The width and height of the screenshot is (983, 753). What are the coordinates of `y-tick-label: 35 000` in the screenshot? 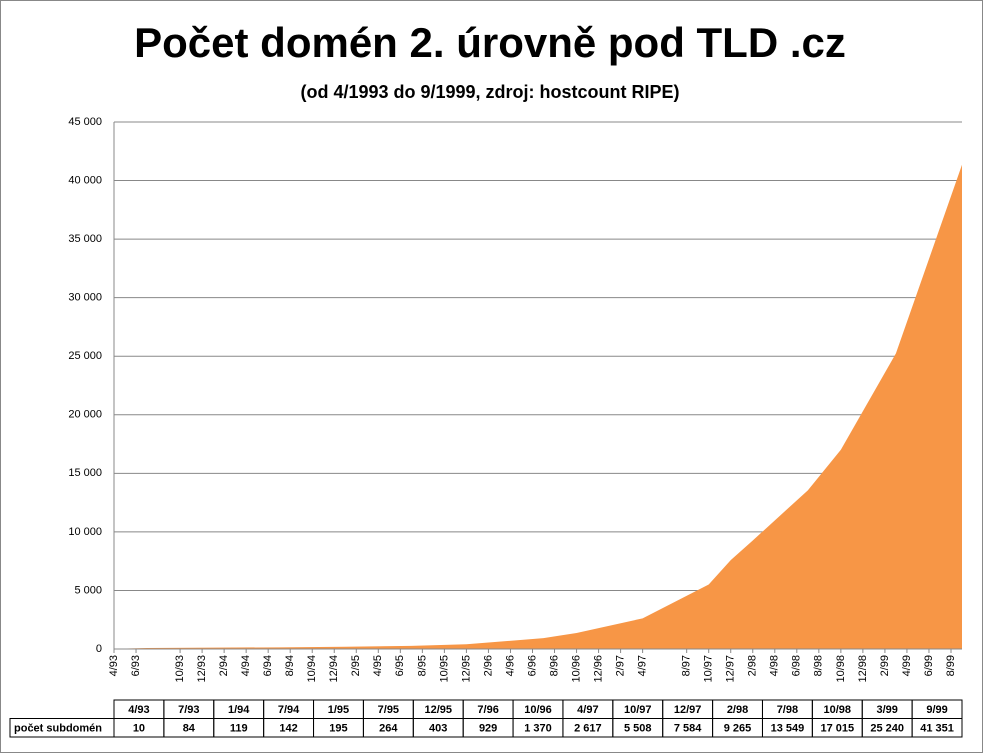 It's located at (85, 239).